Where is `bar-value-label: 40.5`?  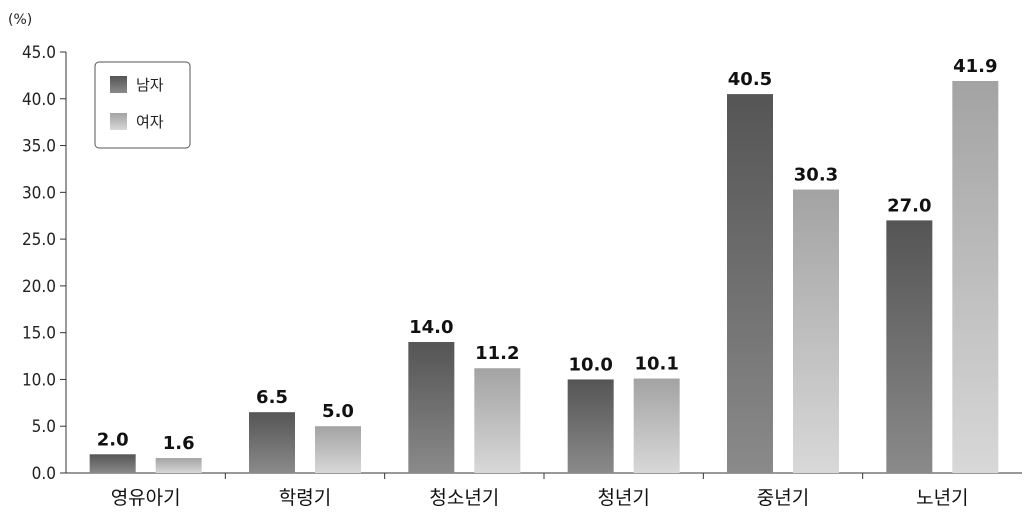
bar-value-label: 40.5 is located at coordinates (750, 79).